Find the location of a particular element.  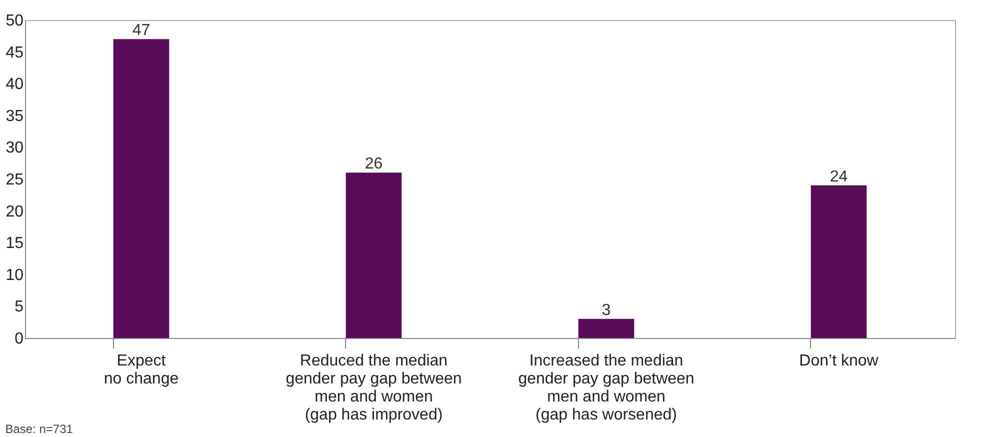

y-tick-label: 0 is located at coordinates (19, 339).